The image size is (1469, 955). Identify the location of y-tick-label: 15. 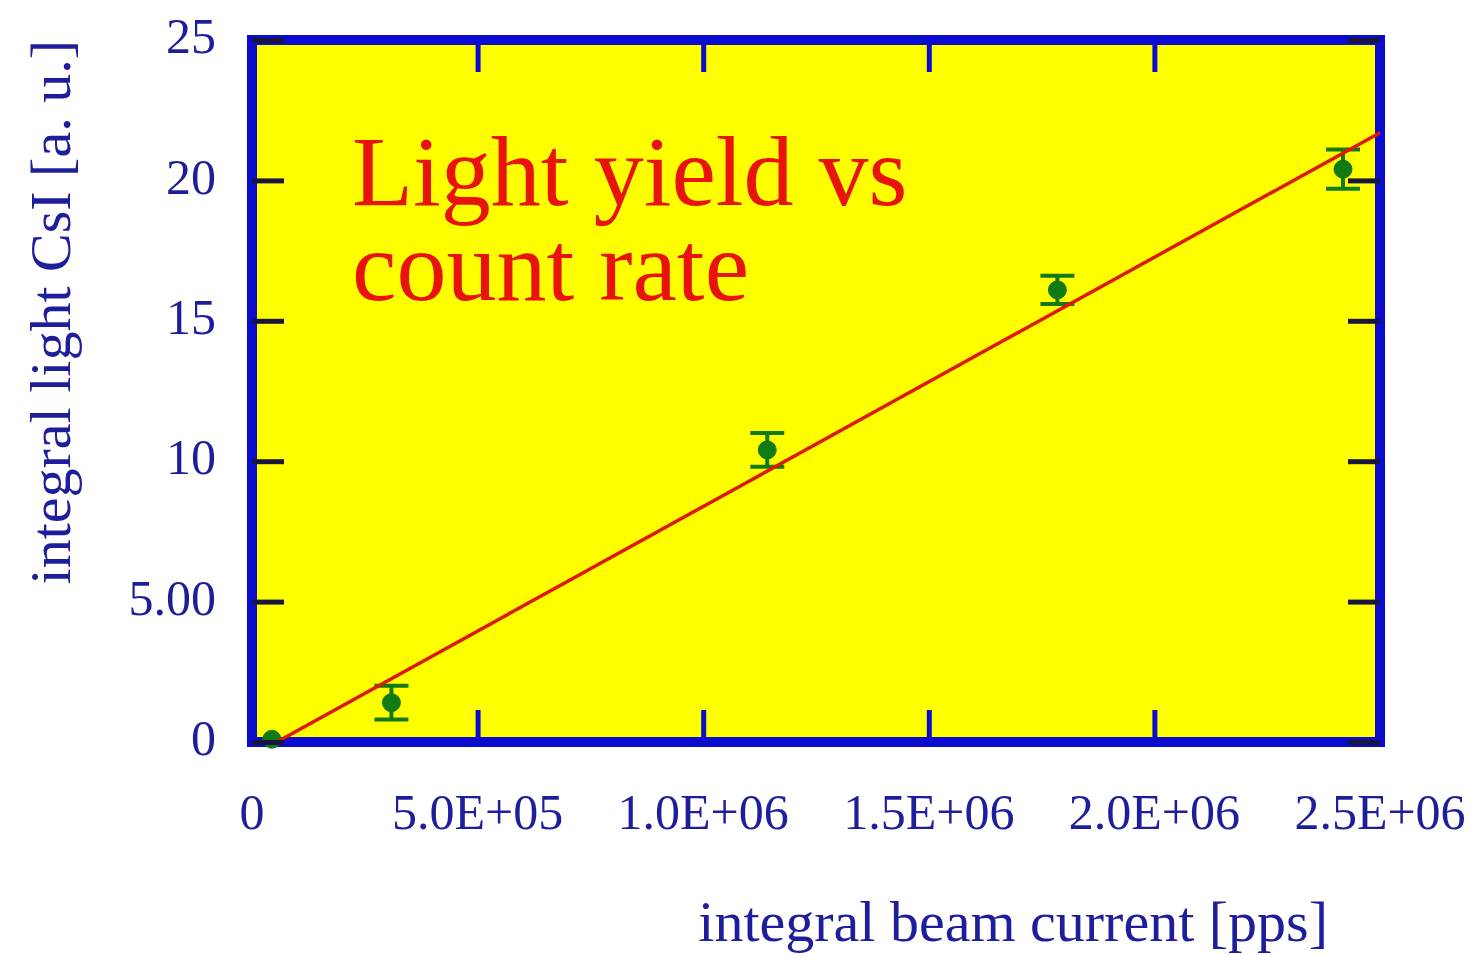
(191, 316).